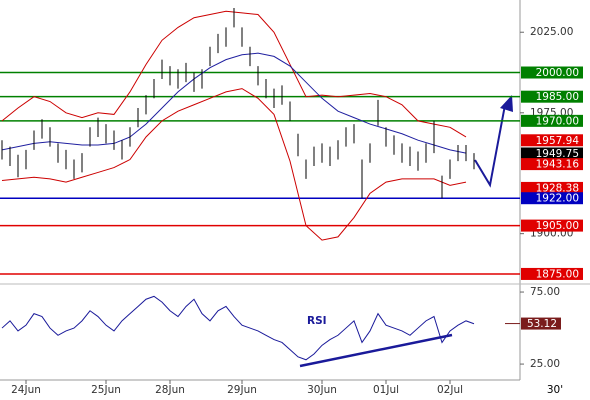 The width and height of the screenshot is (590, 400). Describe the element at coordinates (238, 328) in the screenshot. I see `rsi-line` at that location.